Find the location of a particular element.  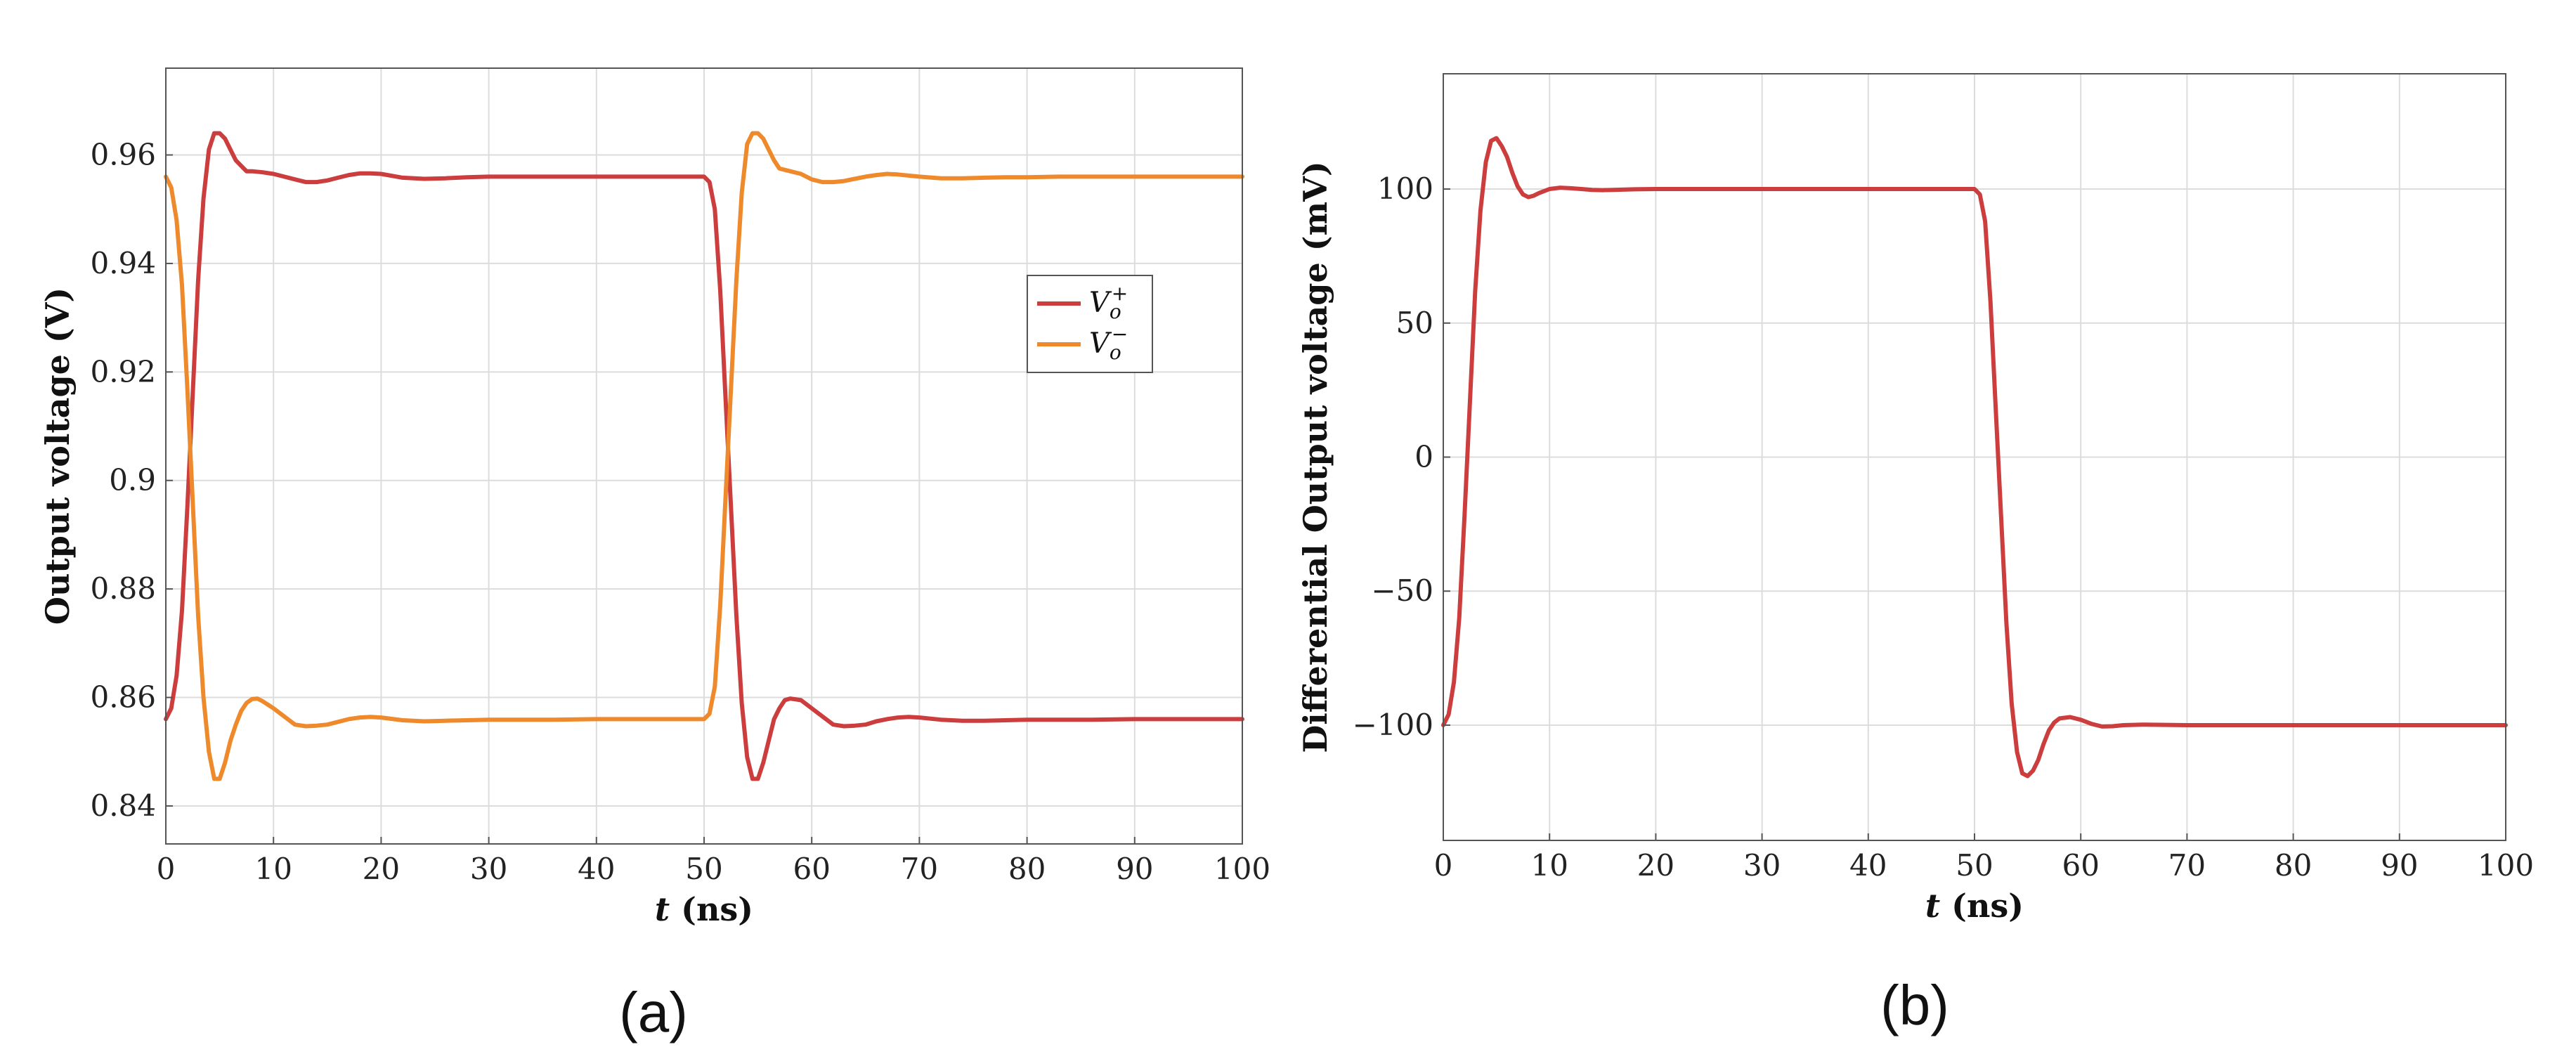

chart-a-legend-box is located at coordinates (1090, 324).